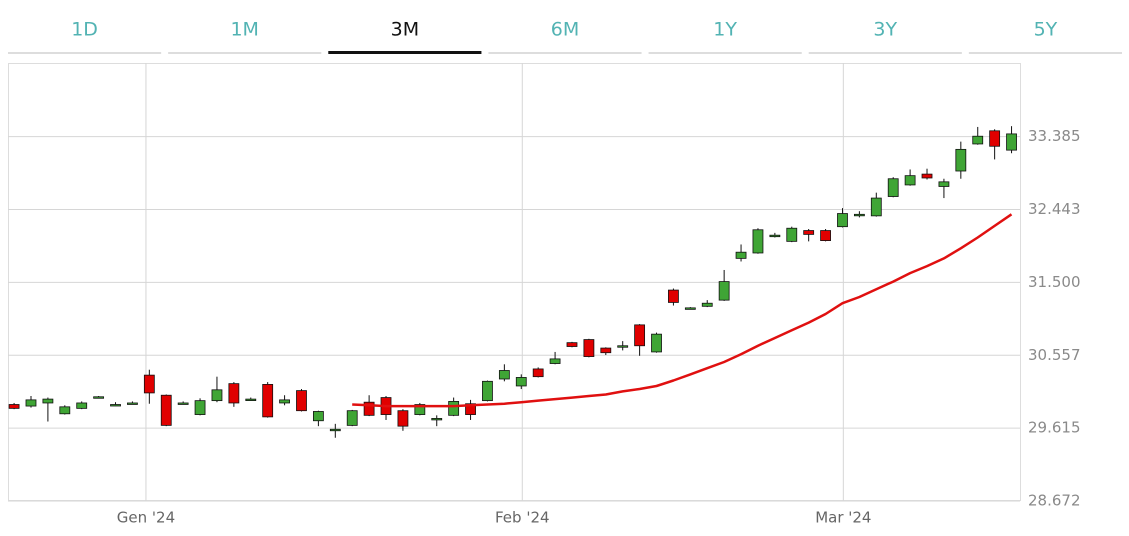 The height and width of the screenshot is (536, 1129). I want to click on x-tick-label: Feb '24, so click(522, 518).